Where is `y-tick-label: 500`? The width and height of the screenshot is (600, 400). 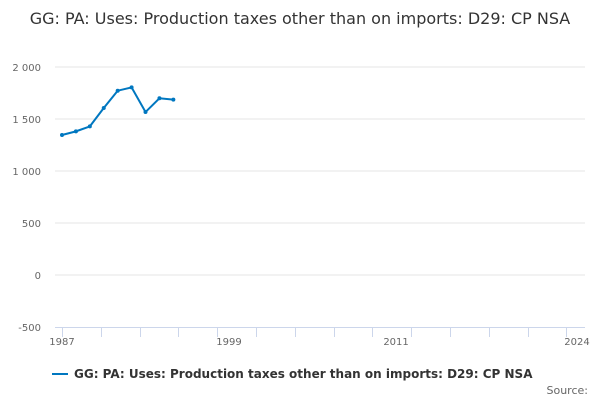 y-tick-label: 500 is located at coordinates (31, 224).